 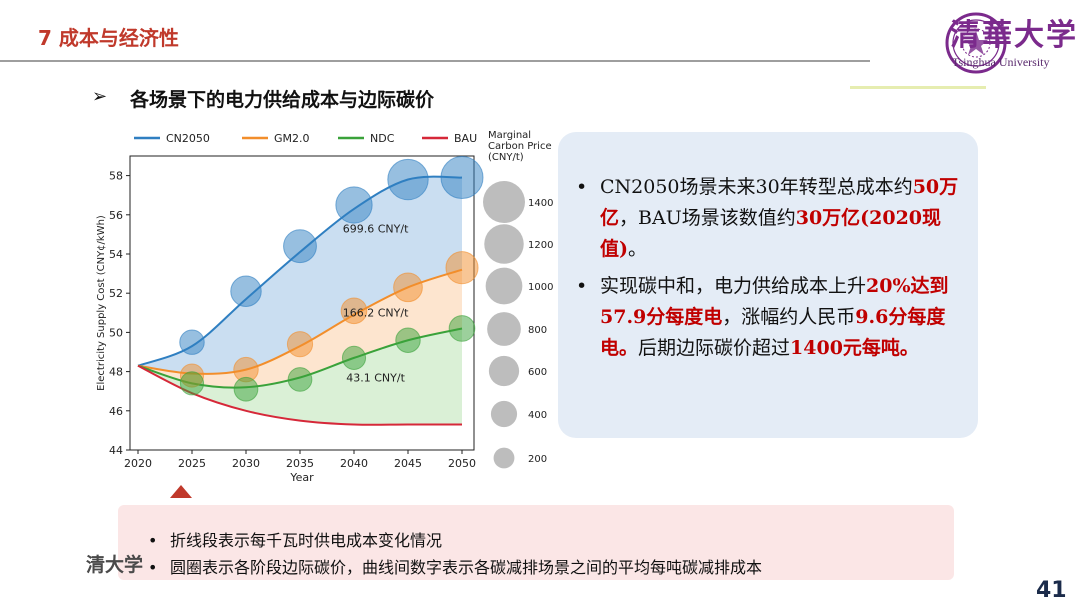 I want to click on page-number: 41, so click(x=1051, y=590).